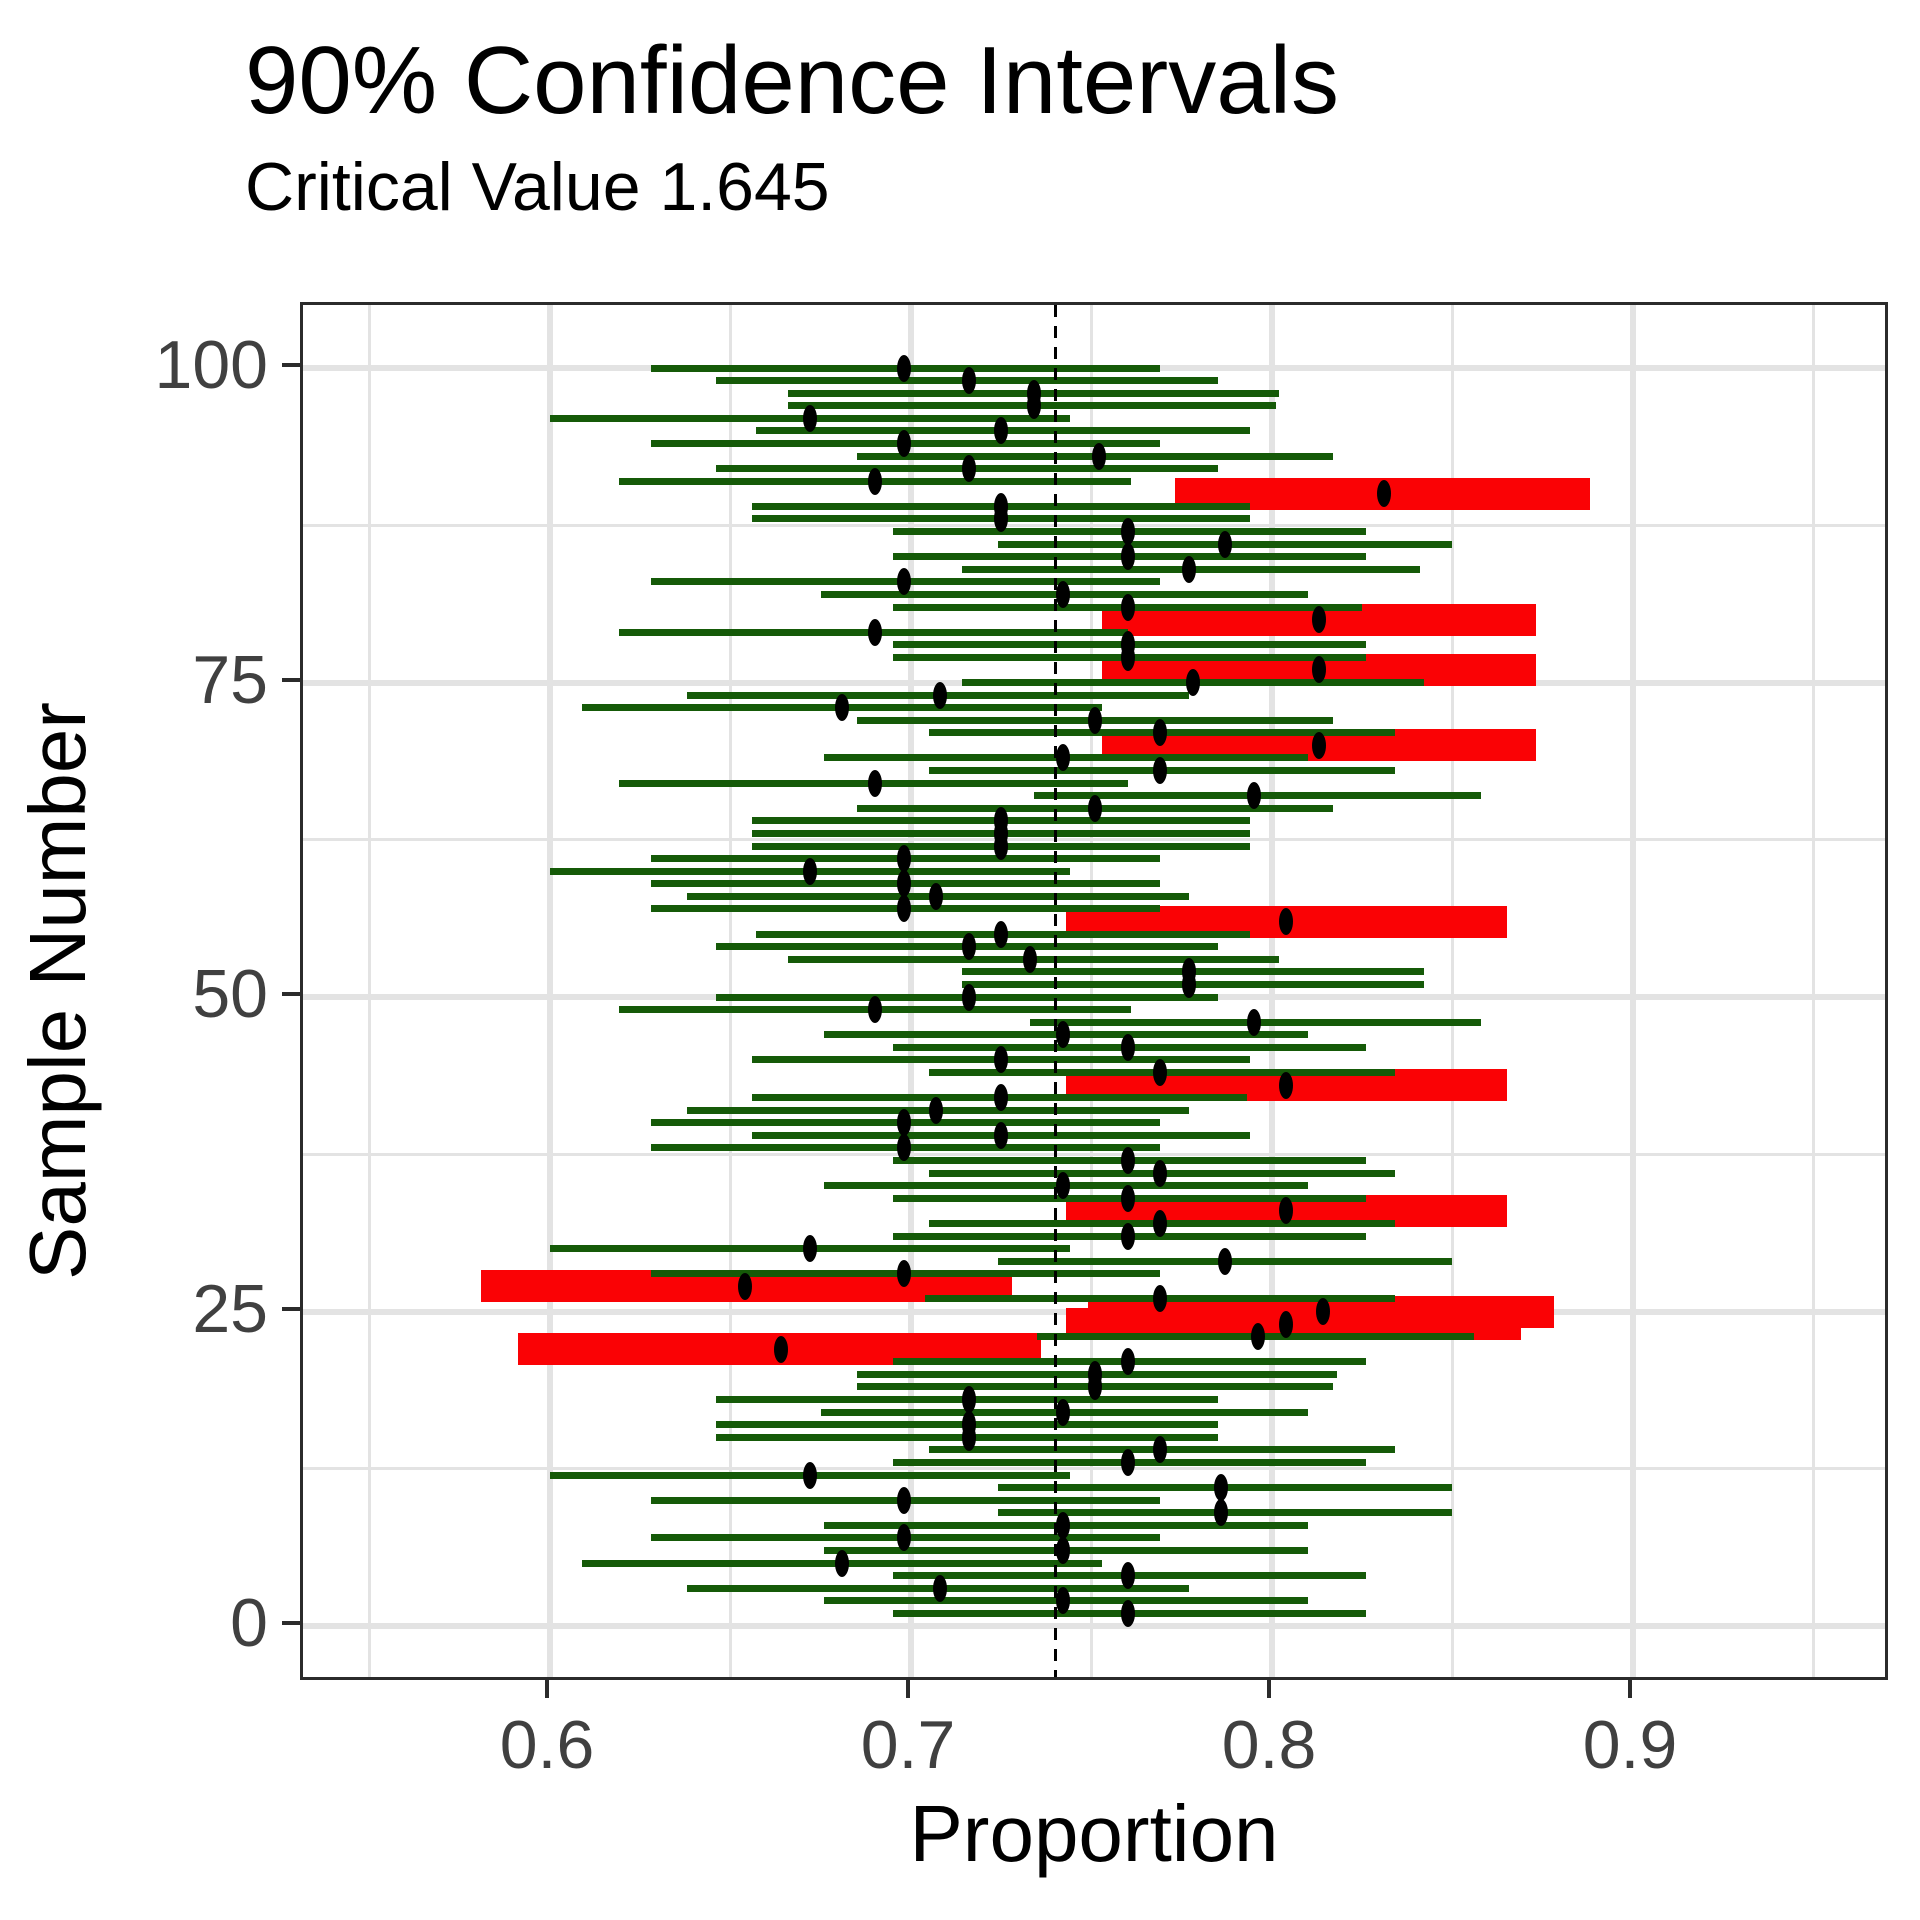  Describe the element at coordinates (1094, 1626) in the screenshot. I see `gridline-major-horizontal` at that location.